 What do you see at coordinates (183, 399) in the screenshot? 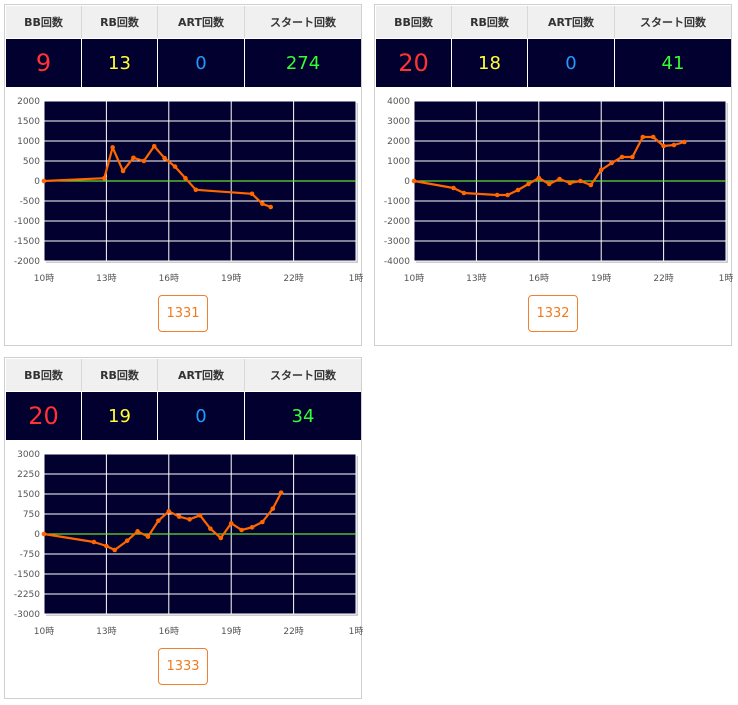
I see `stats-table: BB回数 RB回数 ART回数 スタート回数 20 19 0 34` at bounding box center [183, 399].